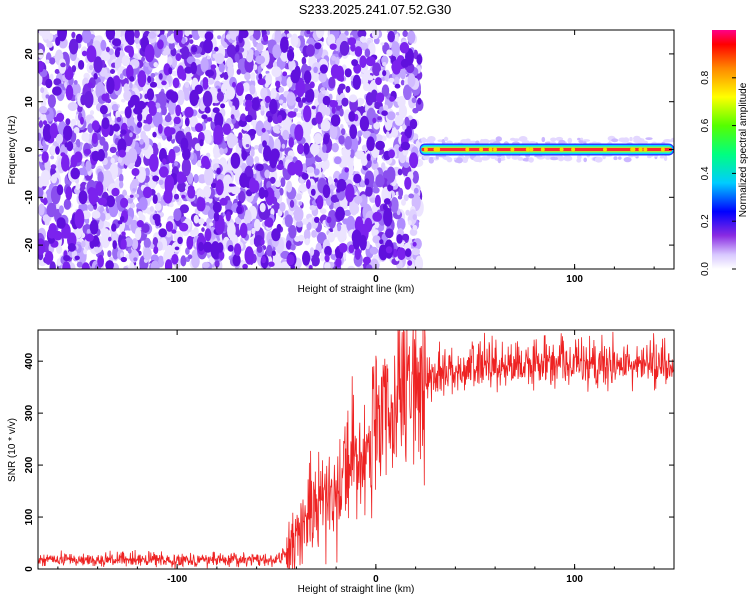 This screenshot has width=750, height=600. I want to click on colorbar-tick-label: 0.4, so click(705, 173).